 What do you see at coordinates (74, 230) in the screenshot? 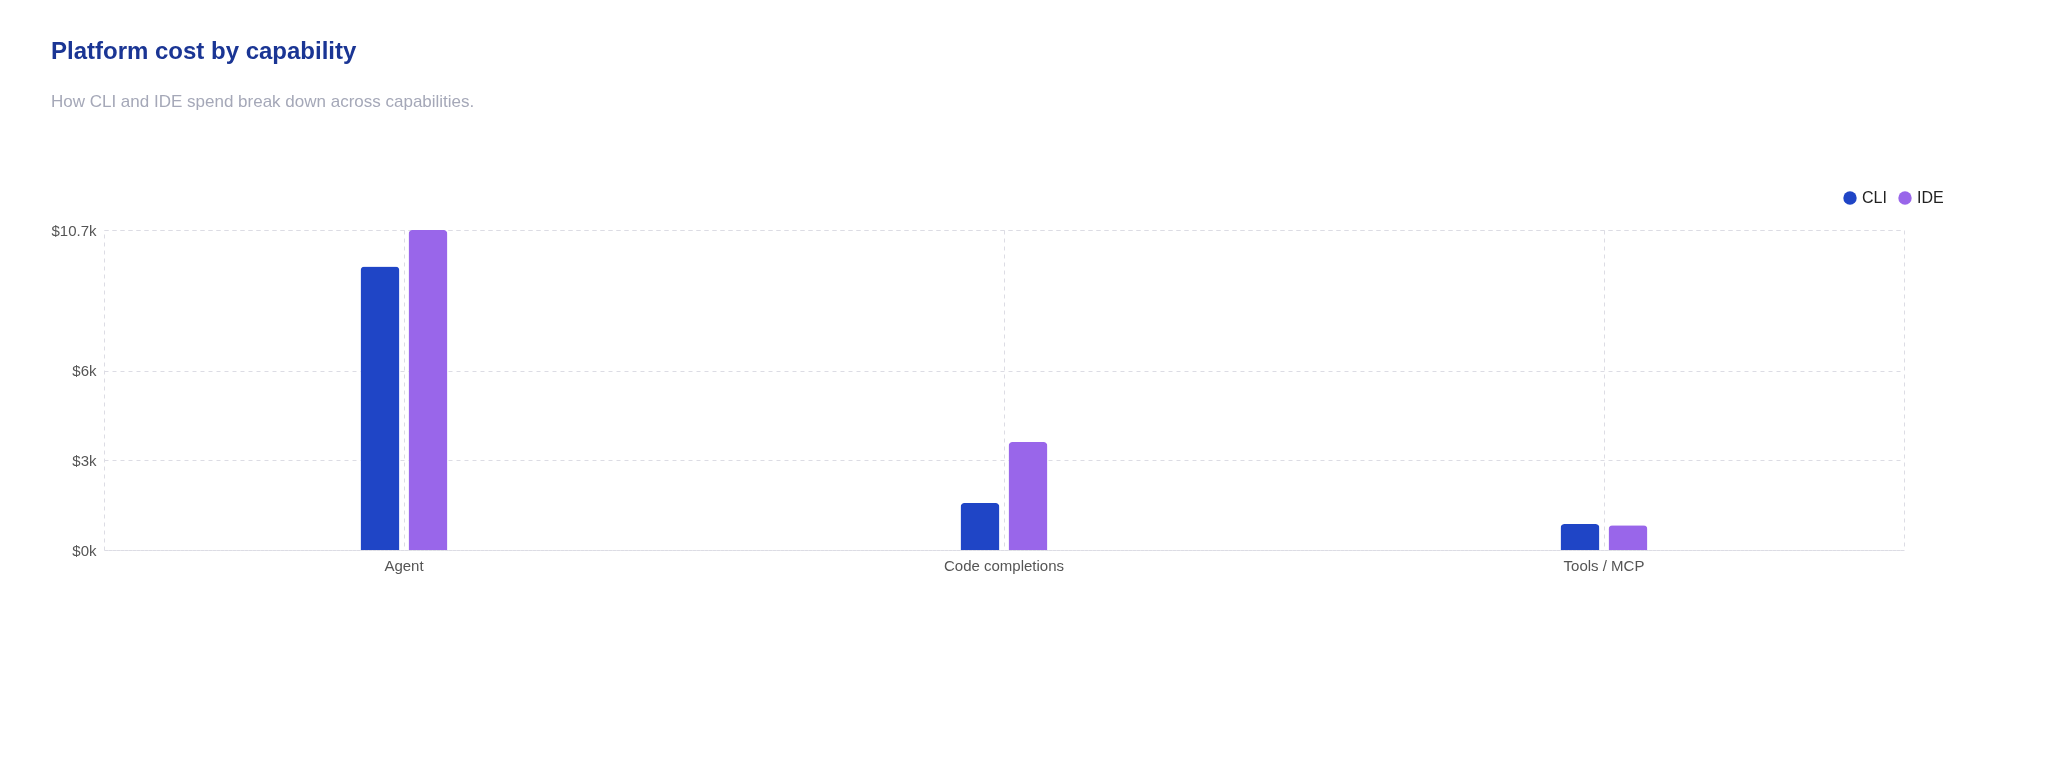
I see `y-tick-label: $10.7k` at bounding box center [74, 230].